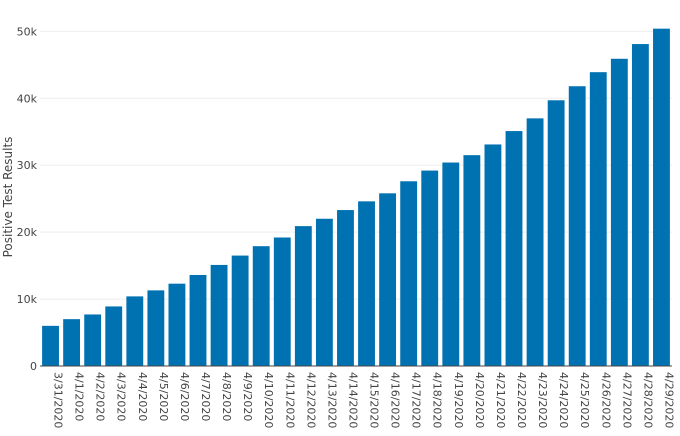  Describe the element at coordinates (458, 400) in the screenshot. I see `x-tick-label: 4/19/2020` at that location.